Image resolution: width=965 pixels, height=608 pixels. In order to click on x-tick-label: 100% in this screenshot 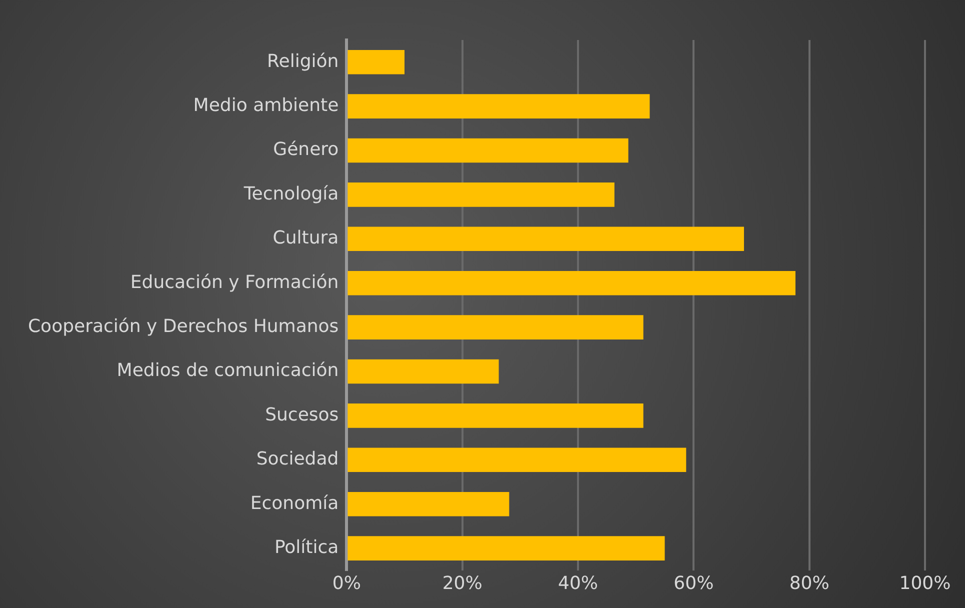, I will do `click(925, 583)`.